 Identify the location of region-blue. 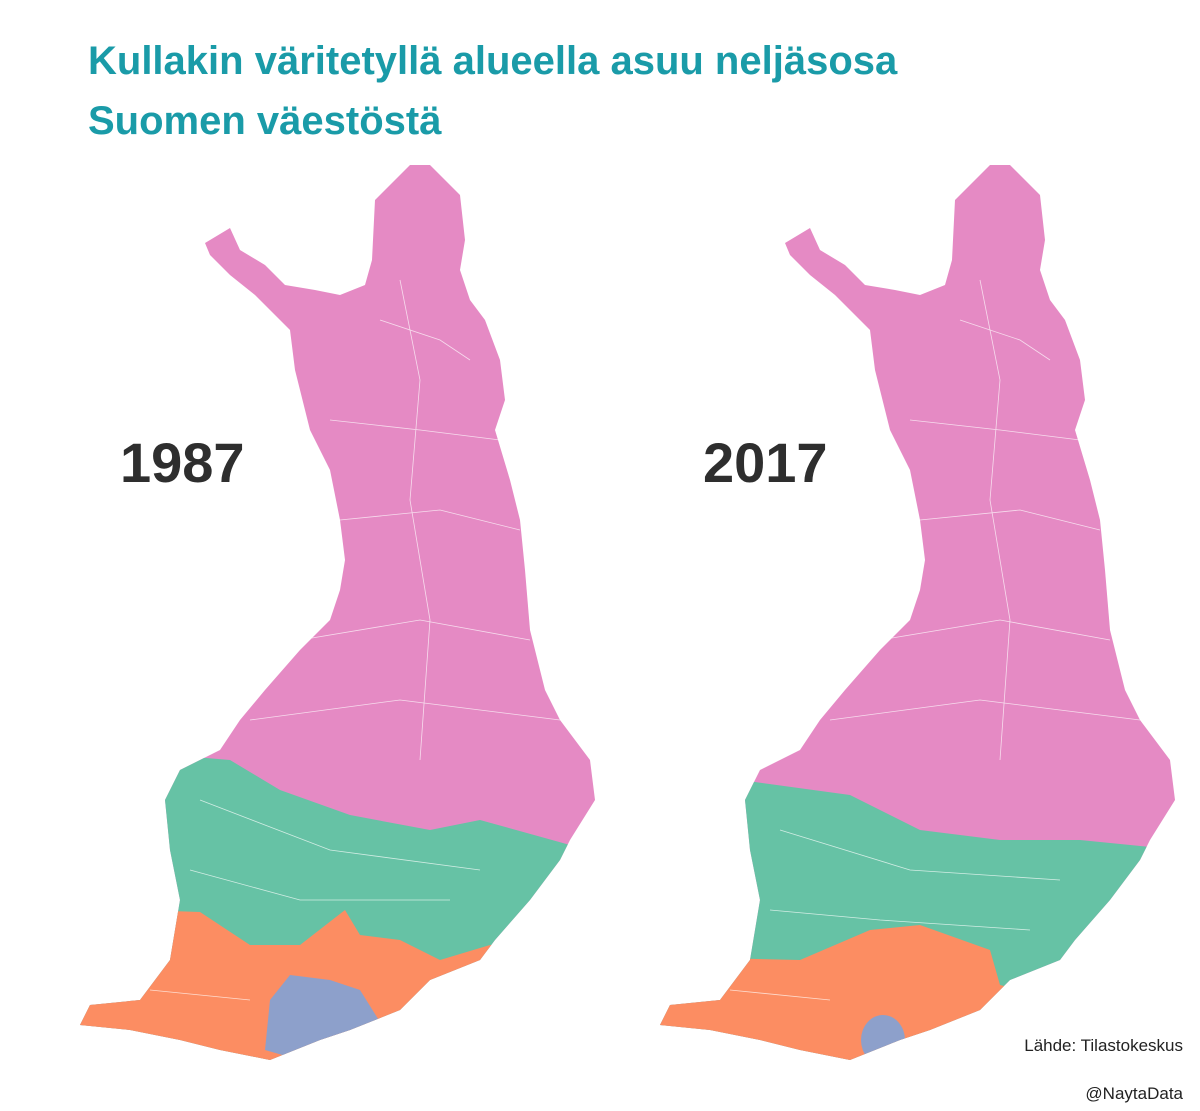
(883, 1037).